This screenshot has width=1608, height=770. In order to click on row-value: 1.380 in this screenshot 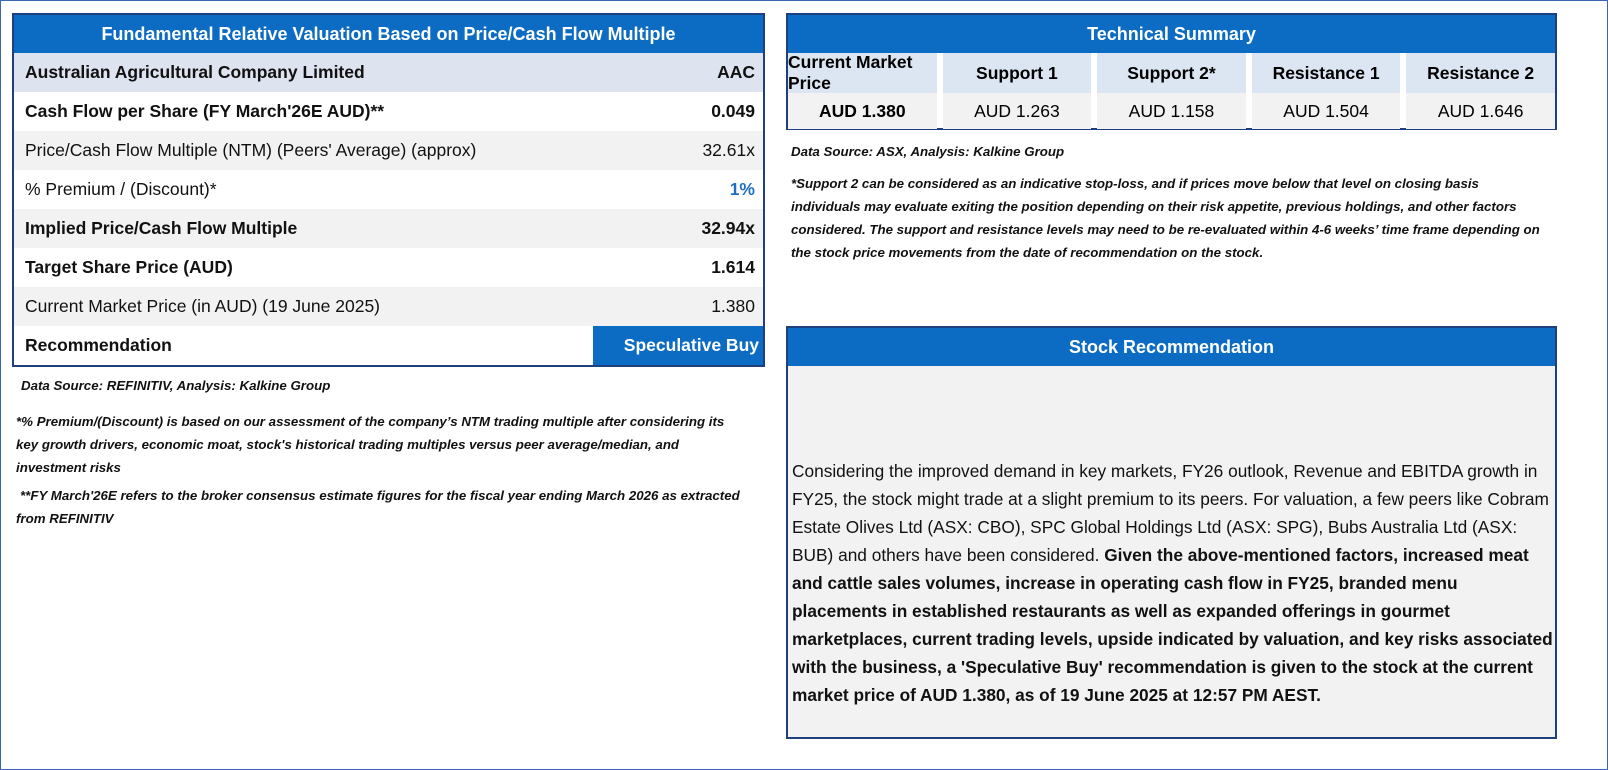, I will do `click(733, 306)`.